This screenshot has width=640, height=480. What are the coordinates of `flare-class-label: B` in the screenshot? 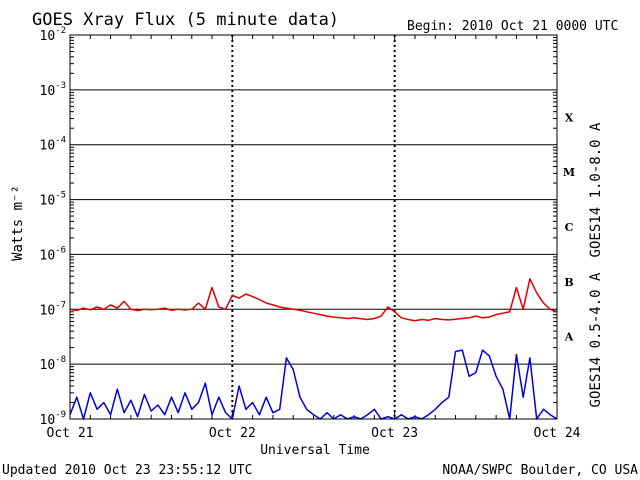 It's located at (568, 282).